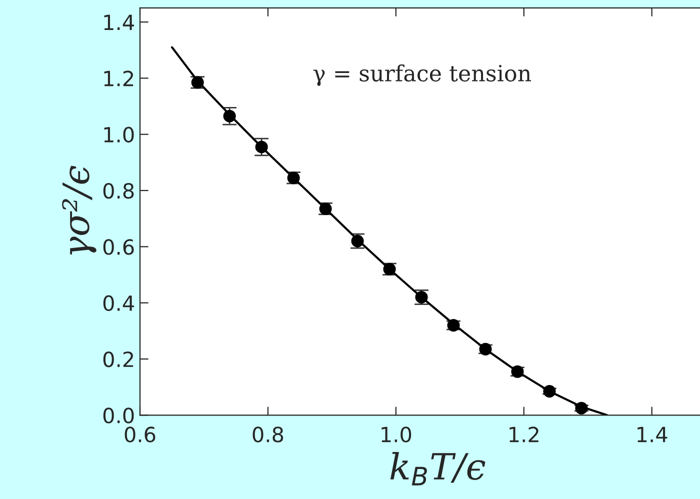  What do you see at coordinates (118, 247) in the screenshot?
I see `y-tick-label: 0.6` at bounding box center [118, 247].